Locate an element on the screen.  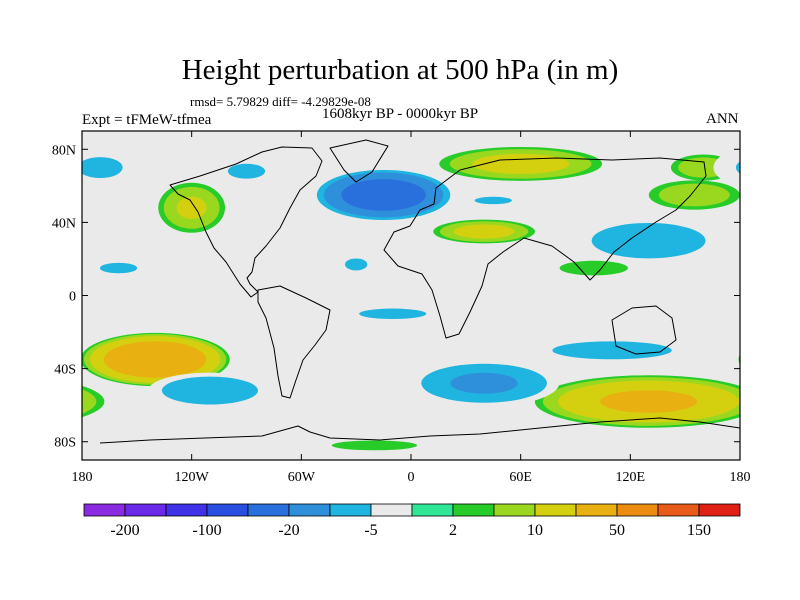
colorbar-label: -20 is located at coordinates (288, 530).